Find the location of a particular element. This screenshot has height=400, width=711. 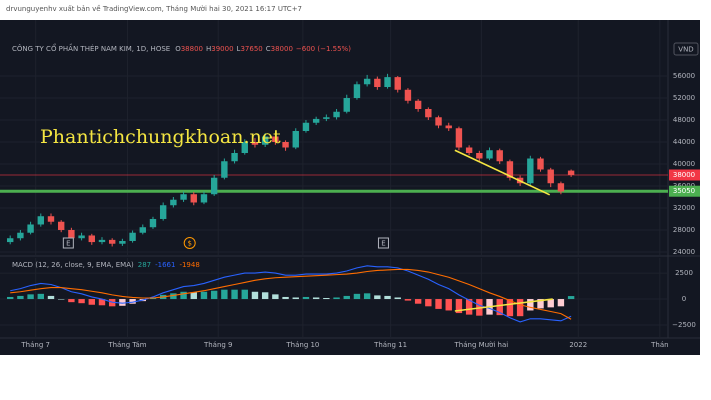

event-label: E is located at coordinates (383, 244).